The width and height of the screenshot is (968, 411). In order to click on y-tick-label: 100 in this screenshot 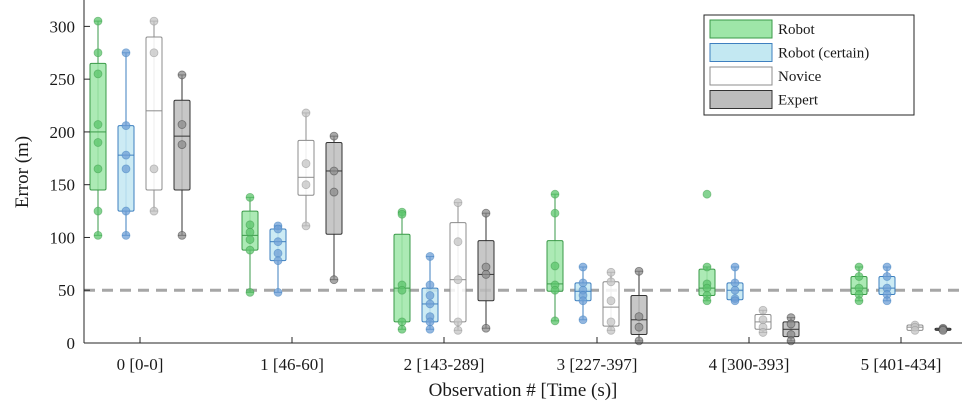, I will do `click(63, 237)`.